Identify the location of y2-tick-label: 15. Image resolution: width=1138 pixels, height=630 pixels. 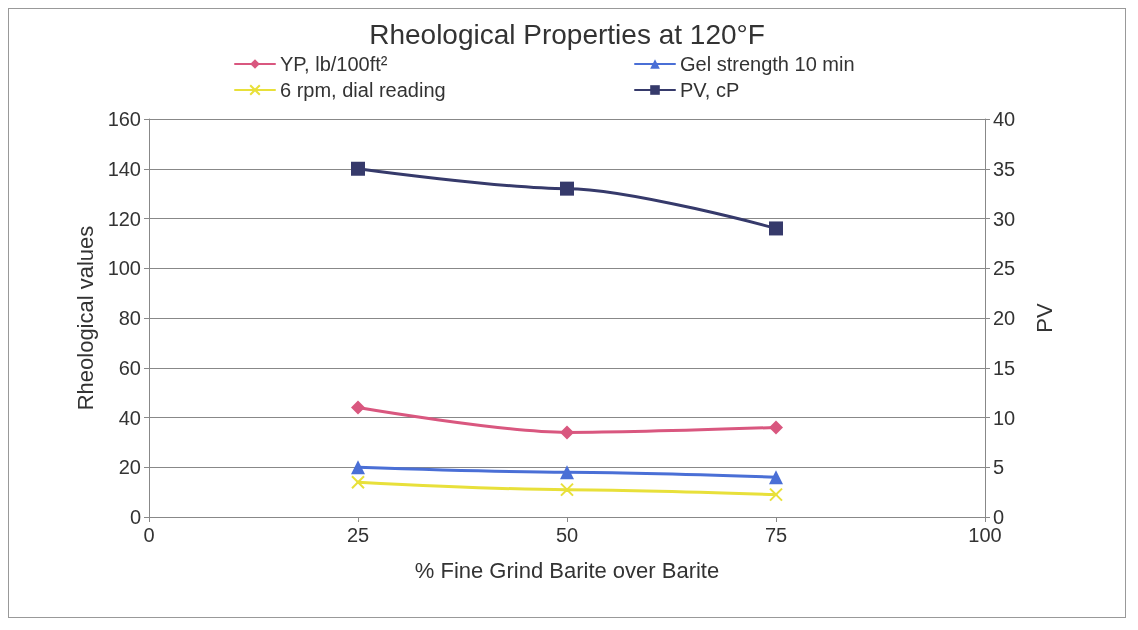
(1004, 367).